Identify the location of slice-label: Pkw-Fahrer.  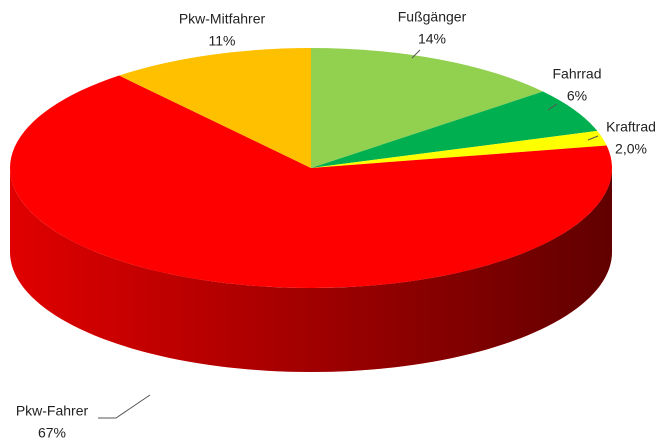
(52, 411).